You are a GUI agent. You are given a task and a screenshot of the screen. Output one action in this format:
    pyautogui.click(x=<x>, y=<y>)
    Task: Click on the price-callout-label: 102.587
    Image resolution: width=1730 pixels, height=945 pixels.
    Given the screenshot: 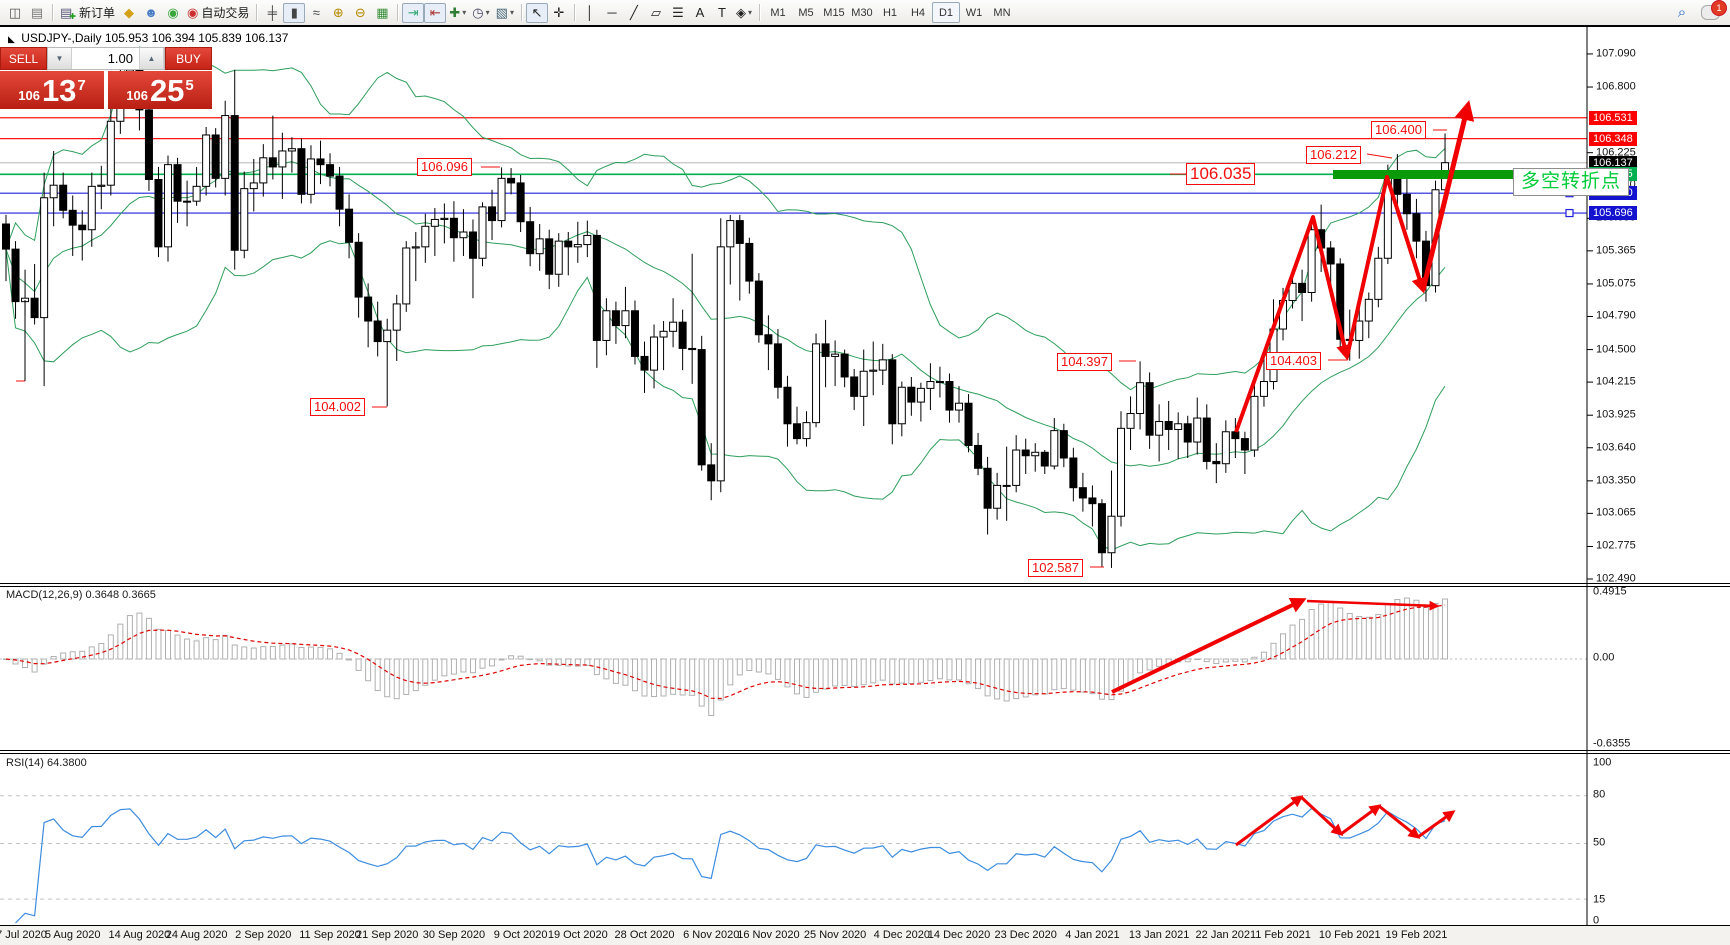 What is the action you would take?
    pyautogui.click(x=1055, y=568)
    